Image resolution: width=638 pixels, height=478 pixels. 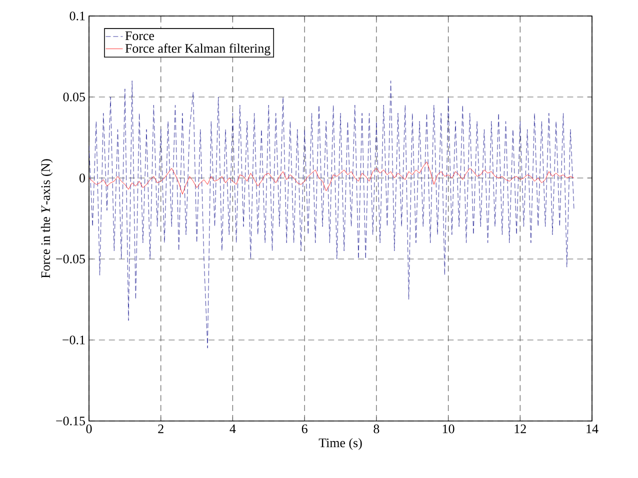 What do you see at coordinates (82, 178) in the screenshot?
I see `y-tick-label: 0` at bounding box center [82, 178].